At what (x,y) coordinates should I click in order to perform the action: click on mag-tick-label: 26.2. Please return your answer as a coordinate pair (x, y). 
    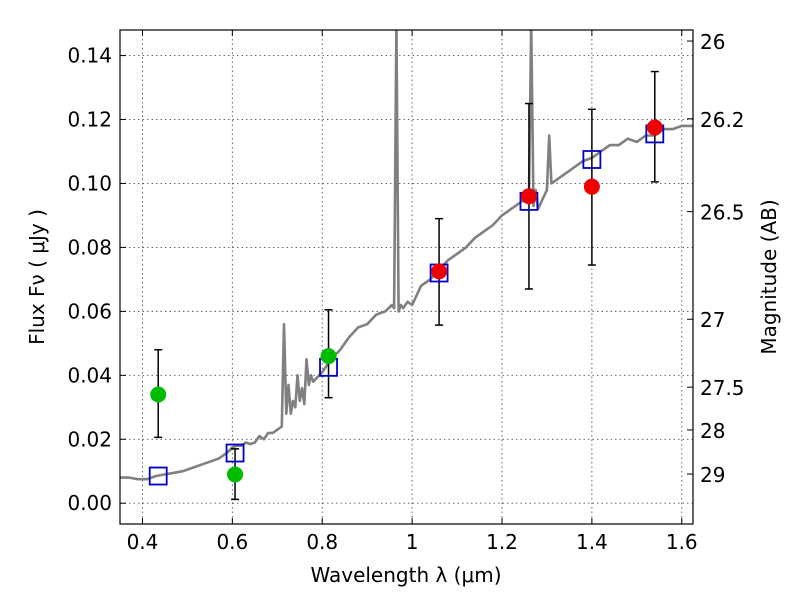
    Looking at the image, I should click on (722, 120).